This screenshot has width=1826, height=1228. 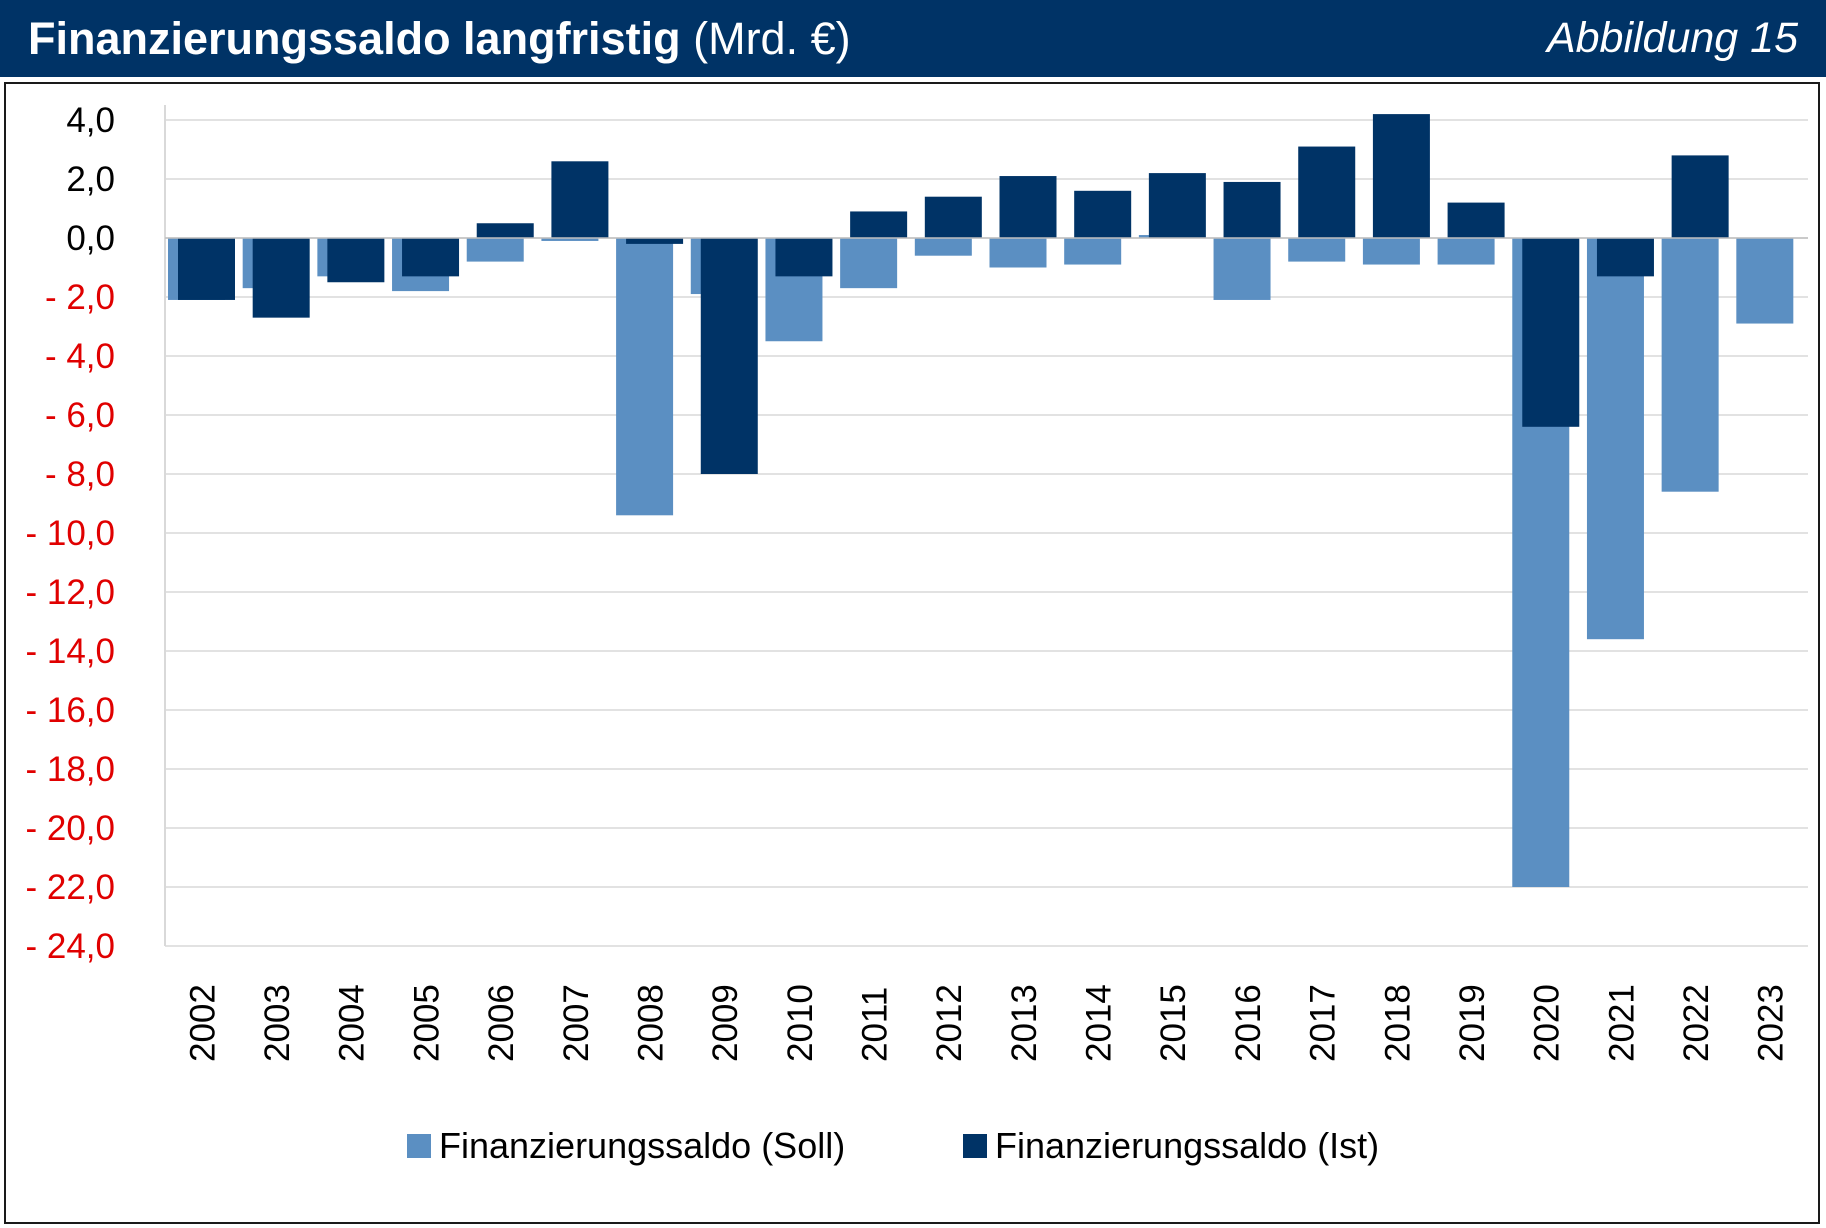 What do you see at coordinates (71, 887) in the screenshot?
I see `y-tick-label: - 22,0` at bounding box center [71, 887].